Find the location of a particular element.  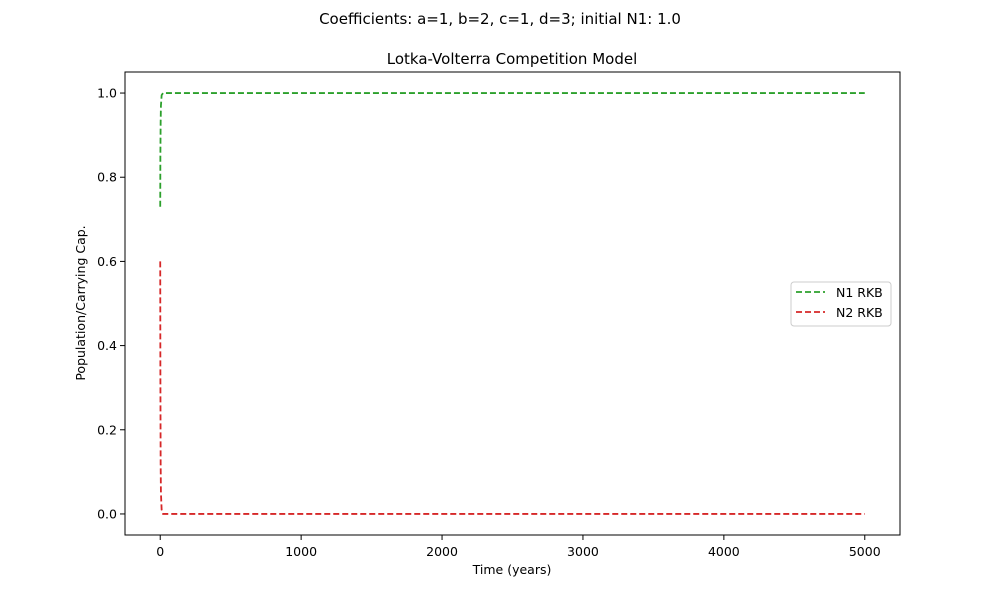

chart-title: Lotka-Volterra Competition Model is located at coordinates (512, 59).